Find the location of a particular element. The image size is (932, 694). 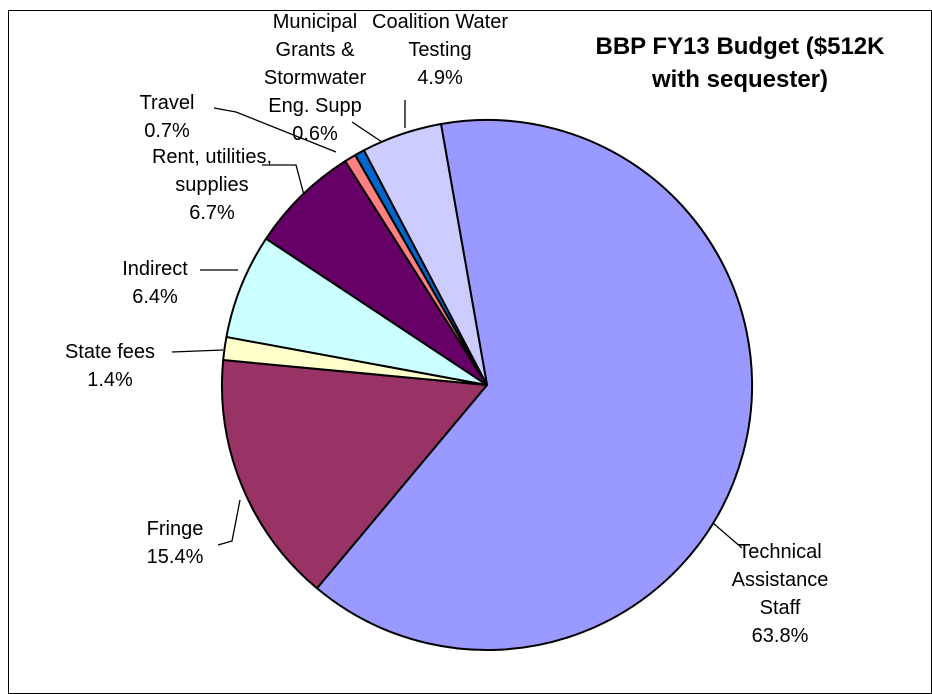

slice-value: 6.4% is located at coordinates (155, 297).